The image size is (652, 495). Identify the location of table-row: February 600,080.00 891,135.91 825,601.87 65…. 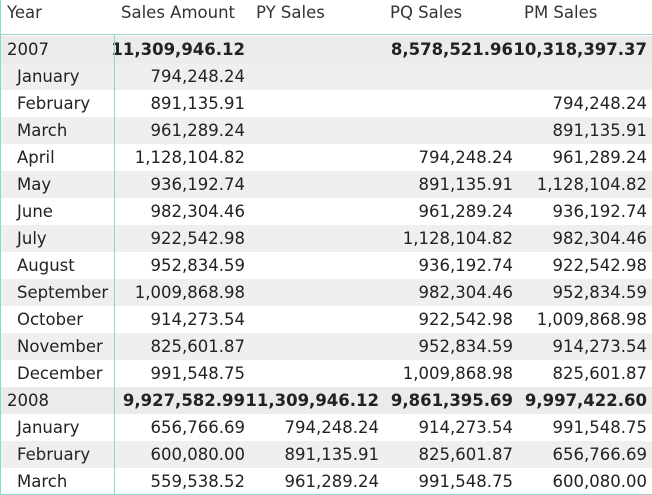
(326, 454).